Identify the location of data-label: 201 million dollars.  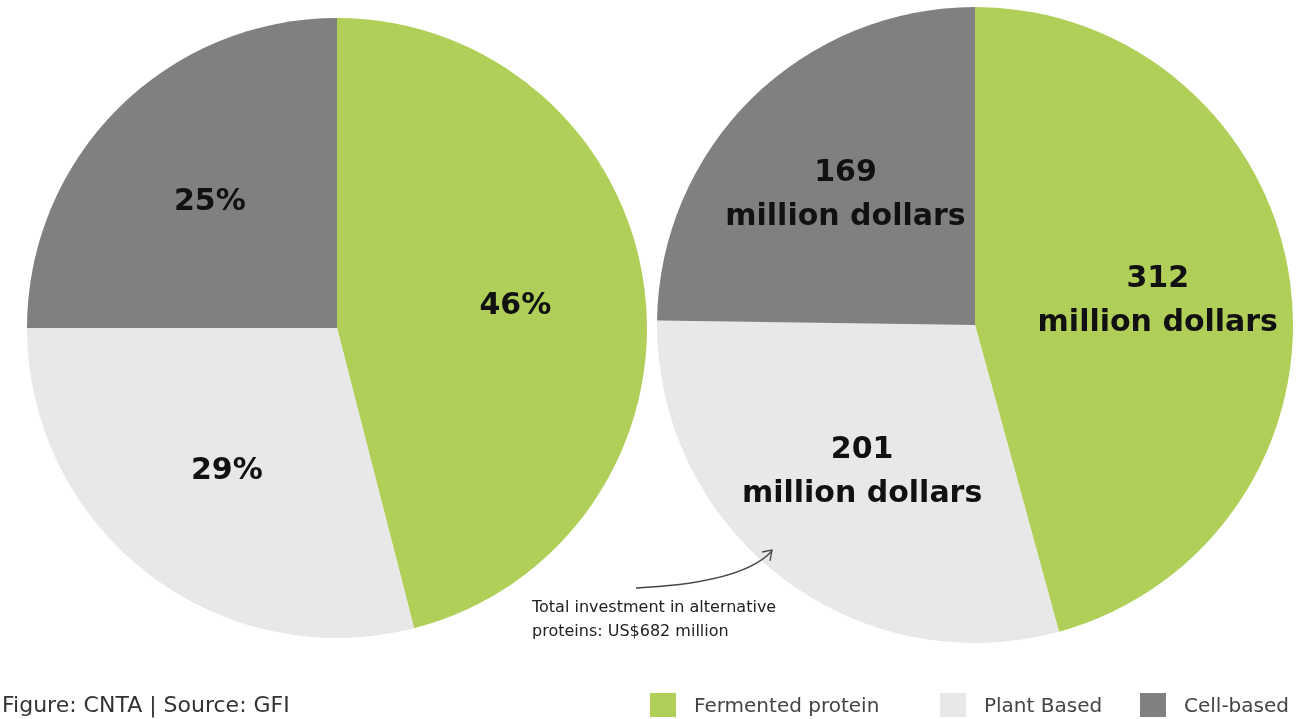
(862, 469).